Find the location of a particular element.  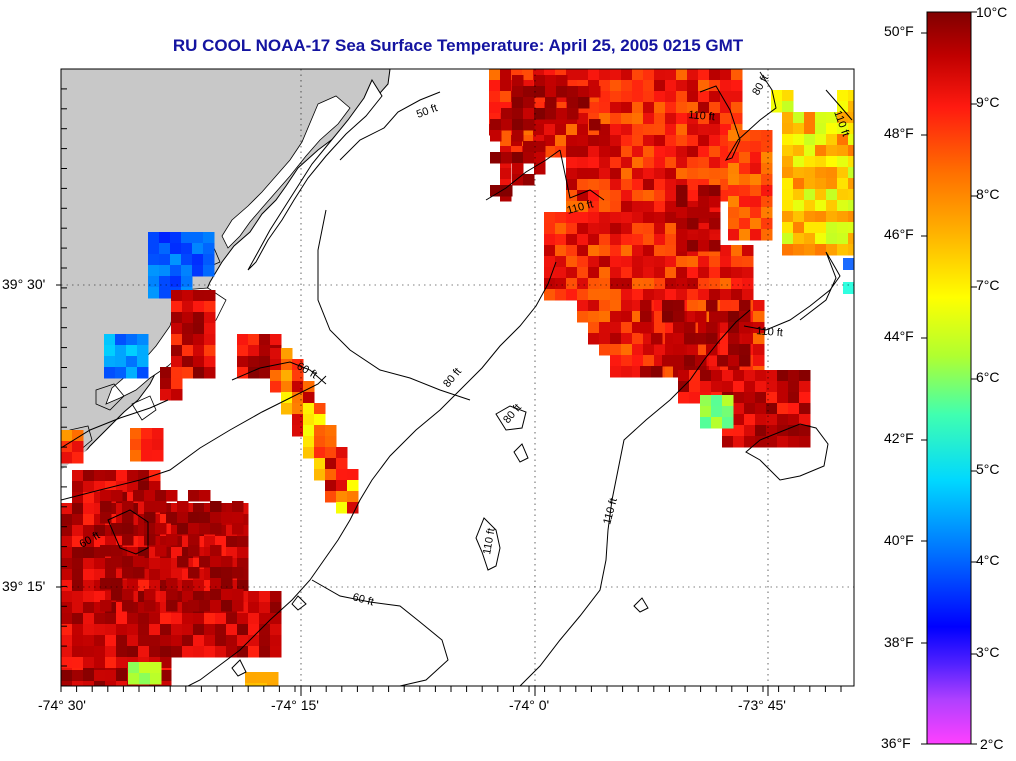

contour-label: 110 ft is located at coordinates (489, 541).